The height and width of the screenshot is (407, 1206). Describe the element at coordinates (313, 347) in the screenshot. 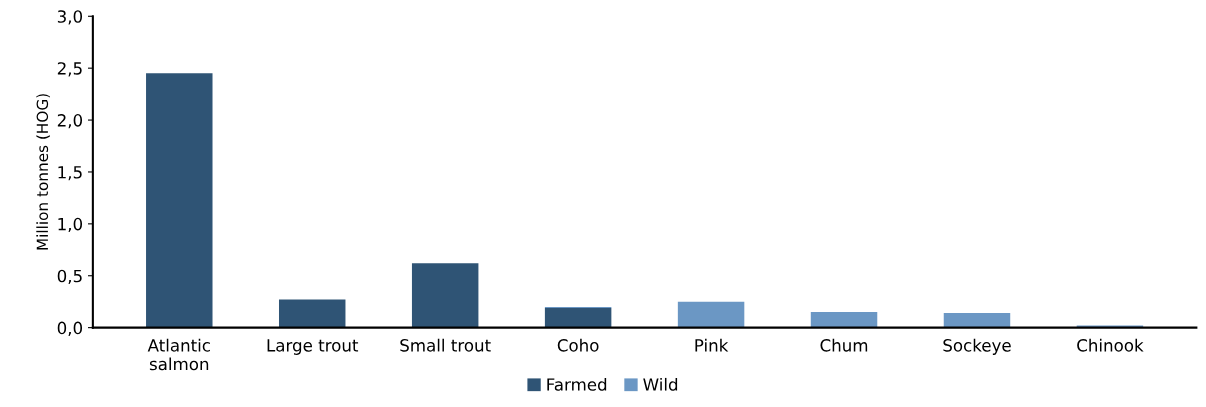

I see `x-tick-label: Large trout` at that location.